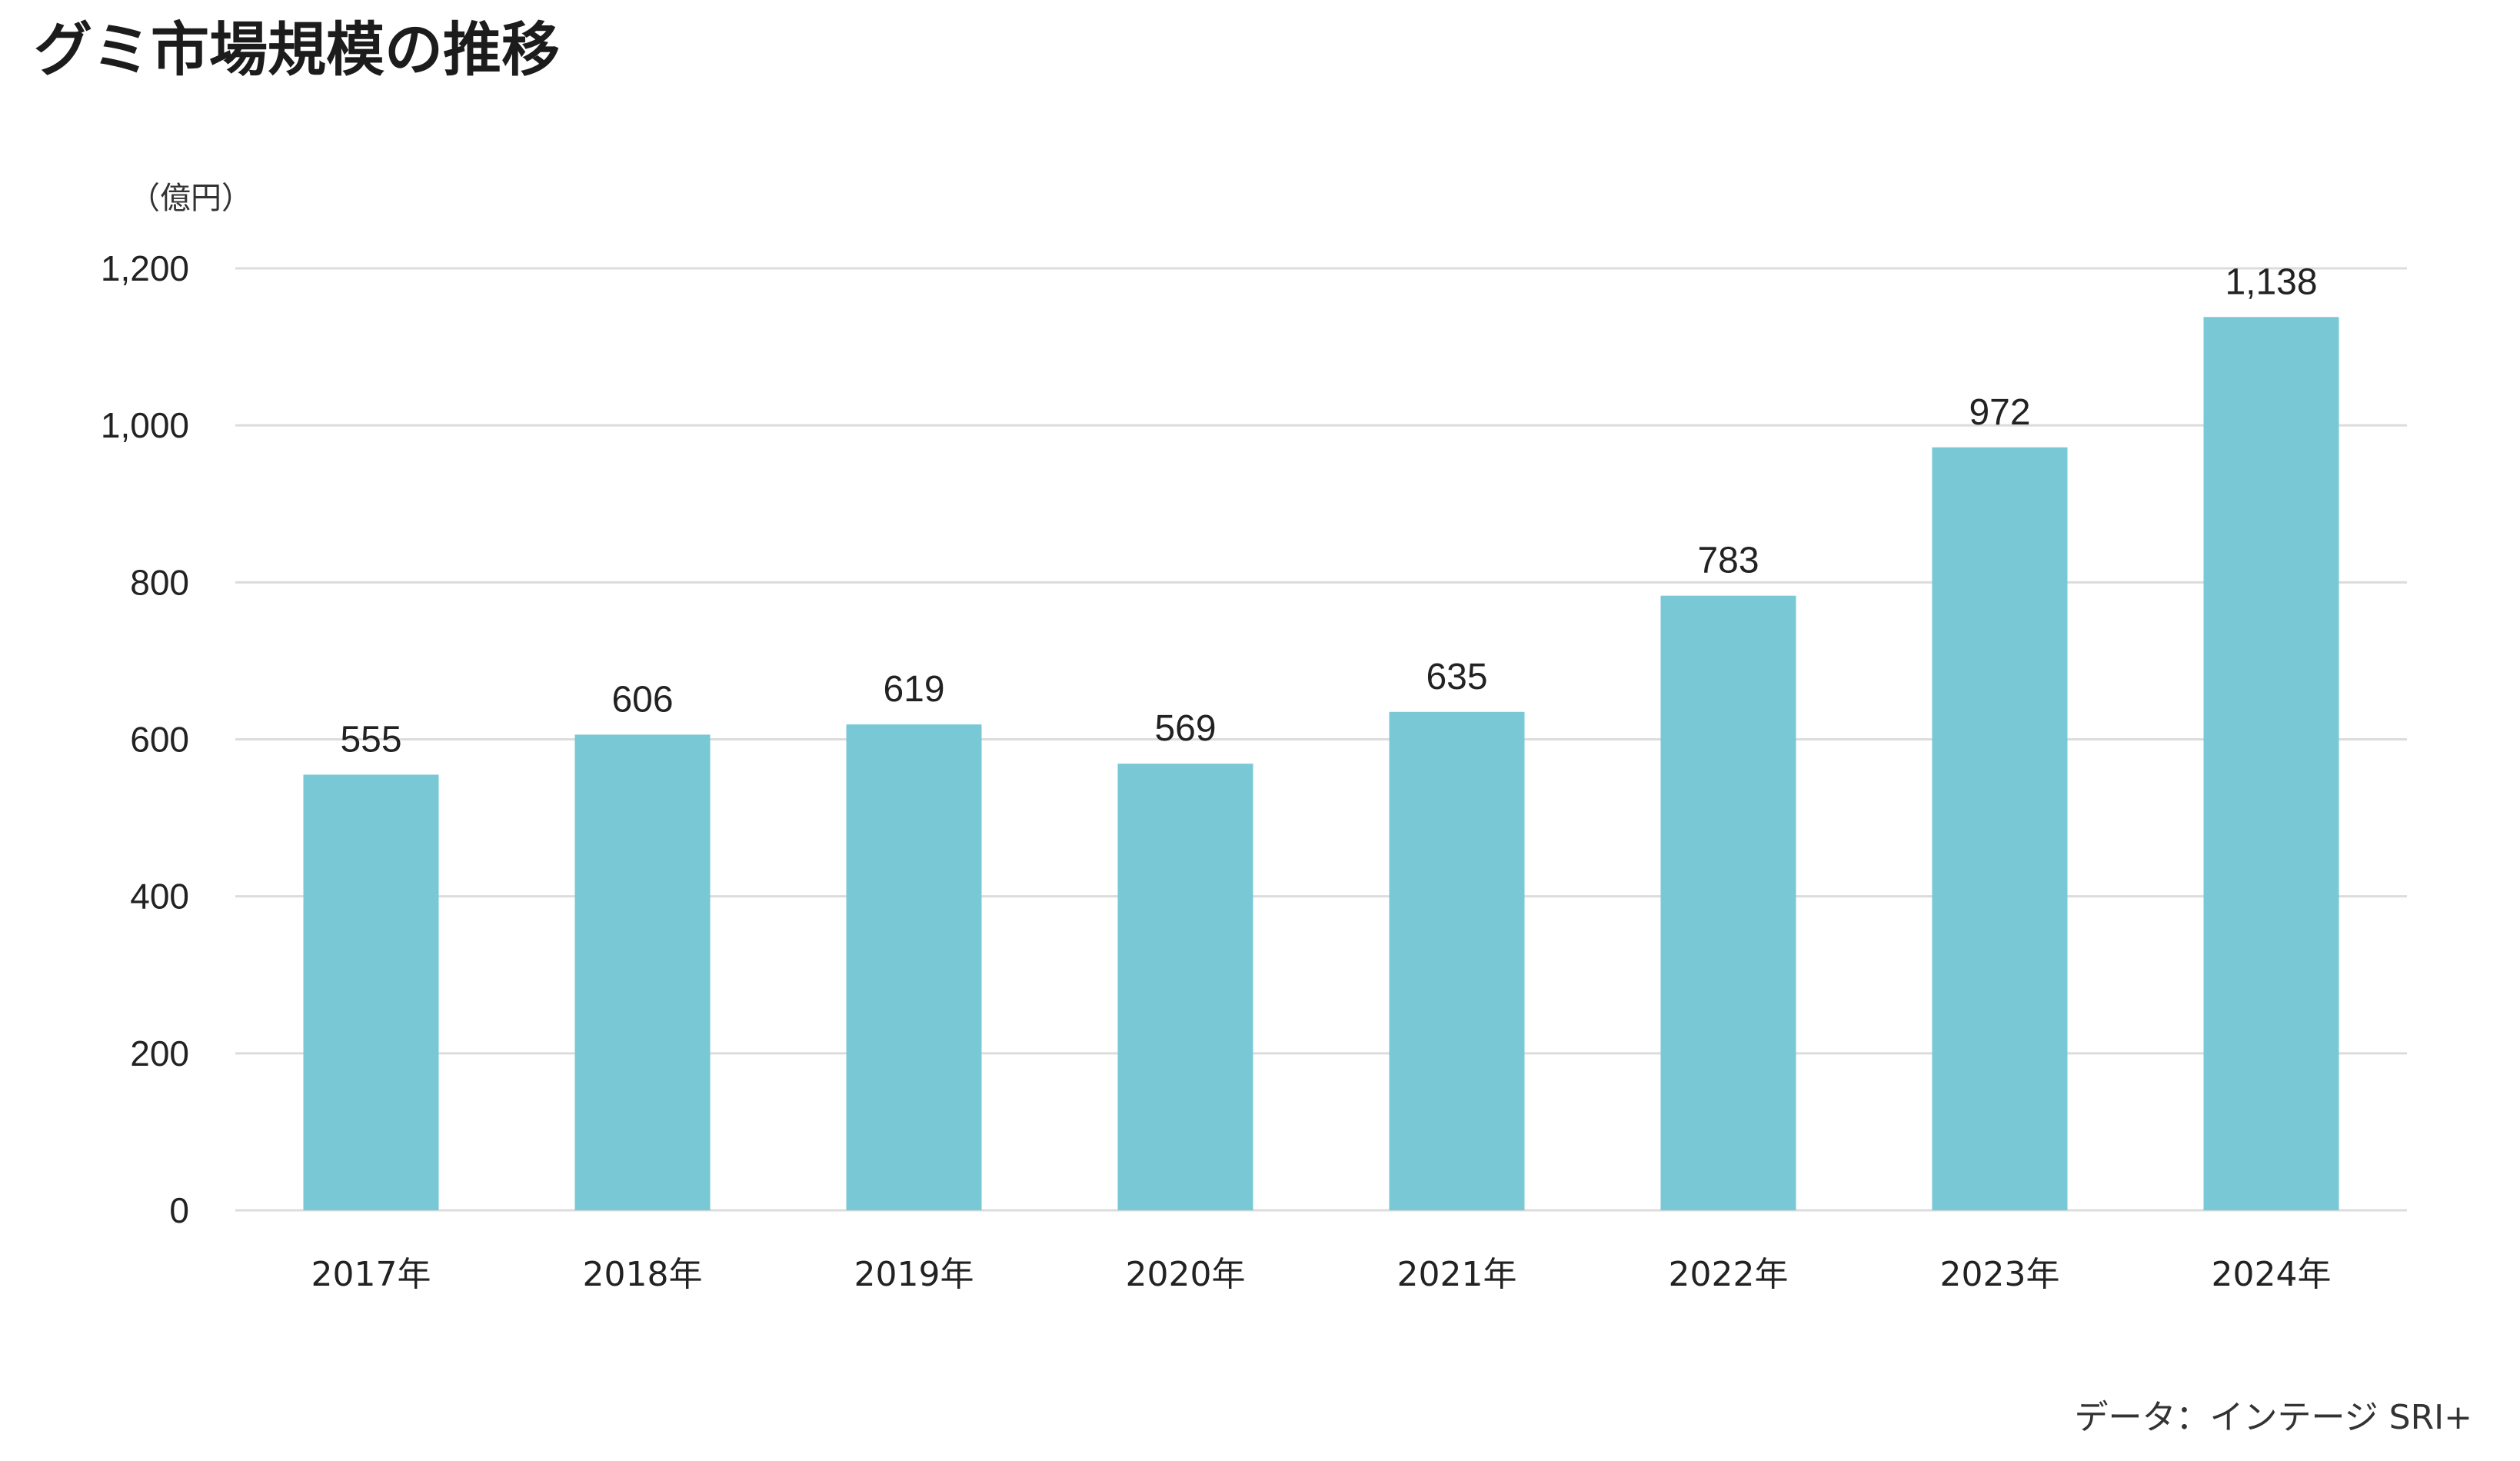  Describe the element at coordinates (145, 268) in the screenshot. I see `y-tick-label: 1,200` at that location.